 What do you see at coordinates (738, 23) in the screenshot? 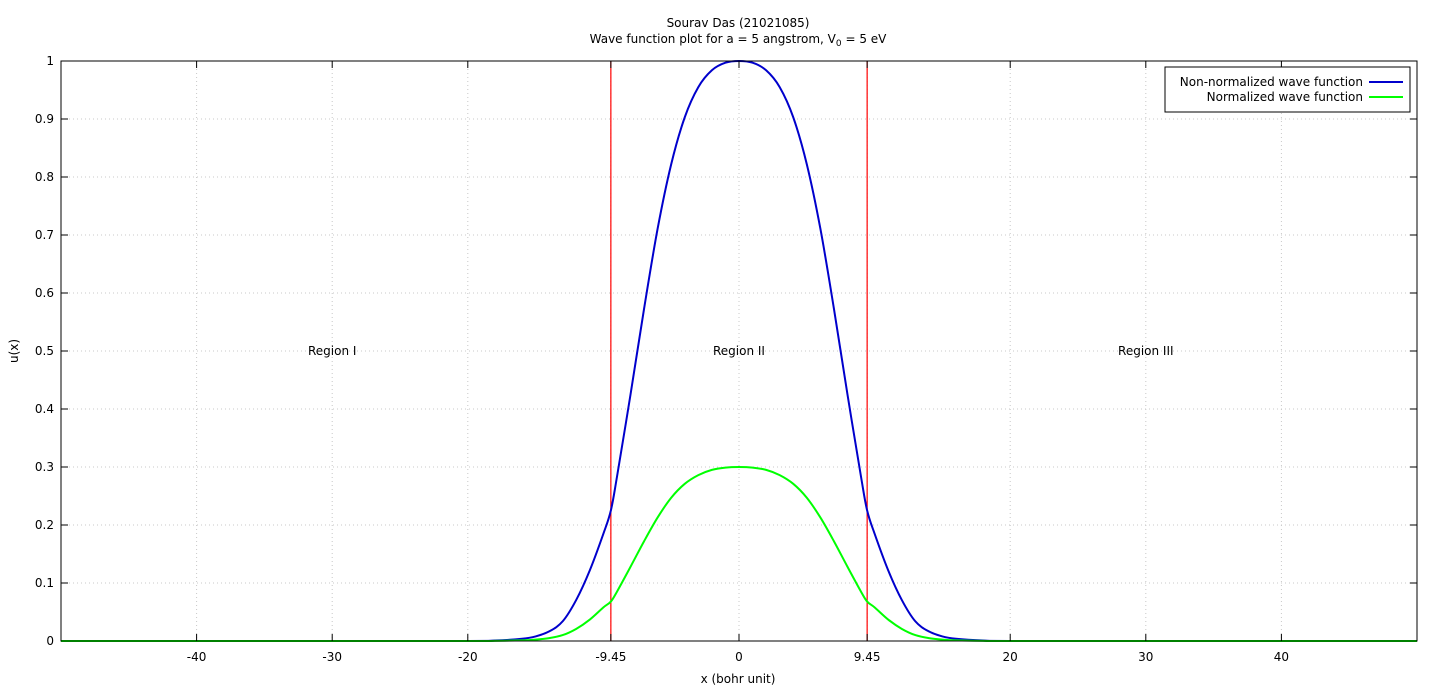
I see `chart-title-line1: Sourav Das (21021085)` at bounding box center [738, 23].